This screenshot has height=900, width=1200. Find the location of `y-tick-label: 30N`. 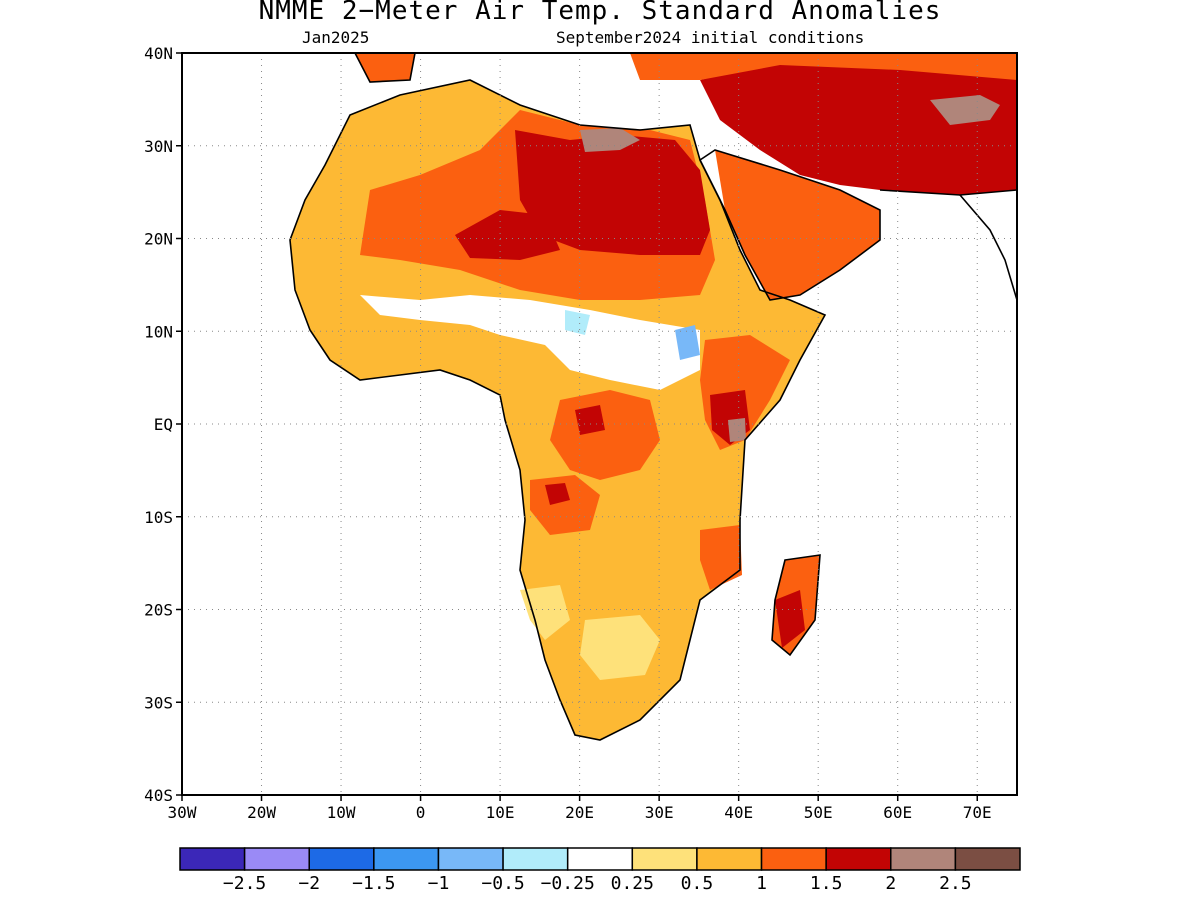

y-tick-label: 30N is located at coordinates (158, 146).